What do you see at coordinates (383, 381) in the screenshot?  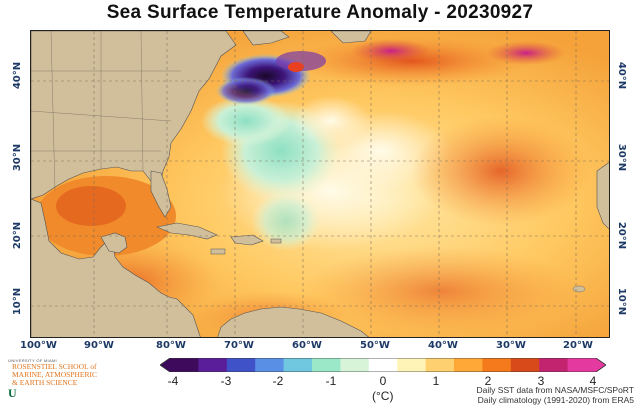 I see `colorbar-tick: 0` at bounding box center [383, 381].